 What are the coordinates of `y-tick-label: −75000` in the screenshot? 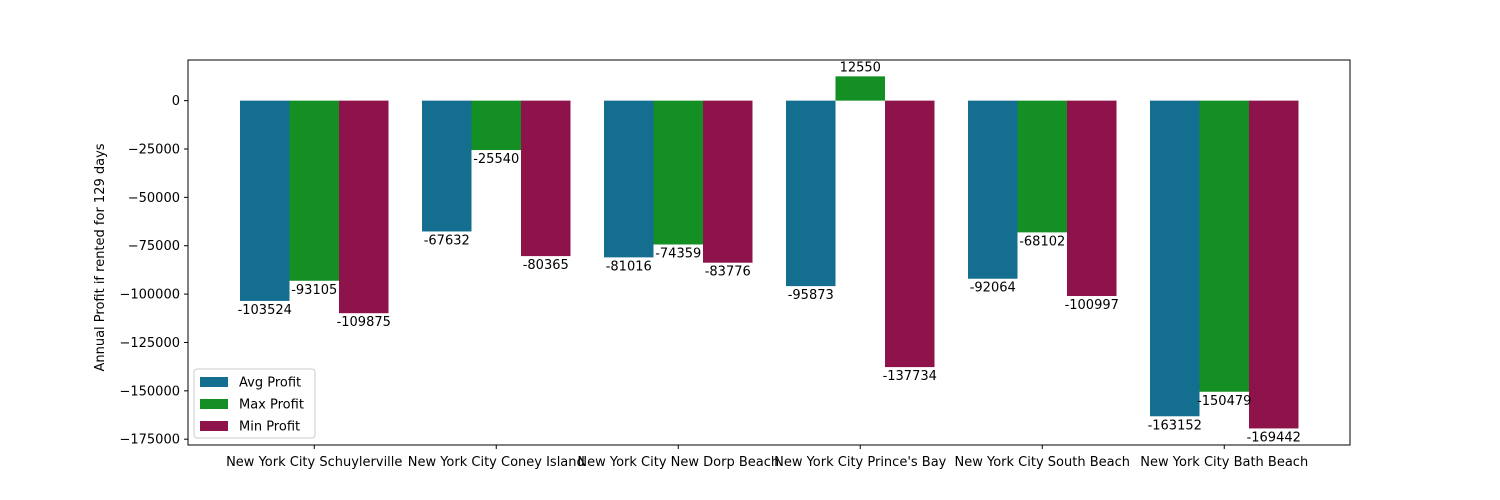 It's located at (154, 246).